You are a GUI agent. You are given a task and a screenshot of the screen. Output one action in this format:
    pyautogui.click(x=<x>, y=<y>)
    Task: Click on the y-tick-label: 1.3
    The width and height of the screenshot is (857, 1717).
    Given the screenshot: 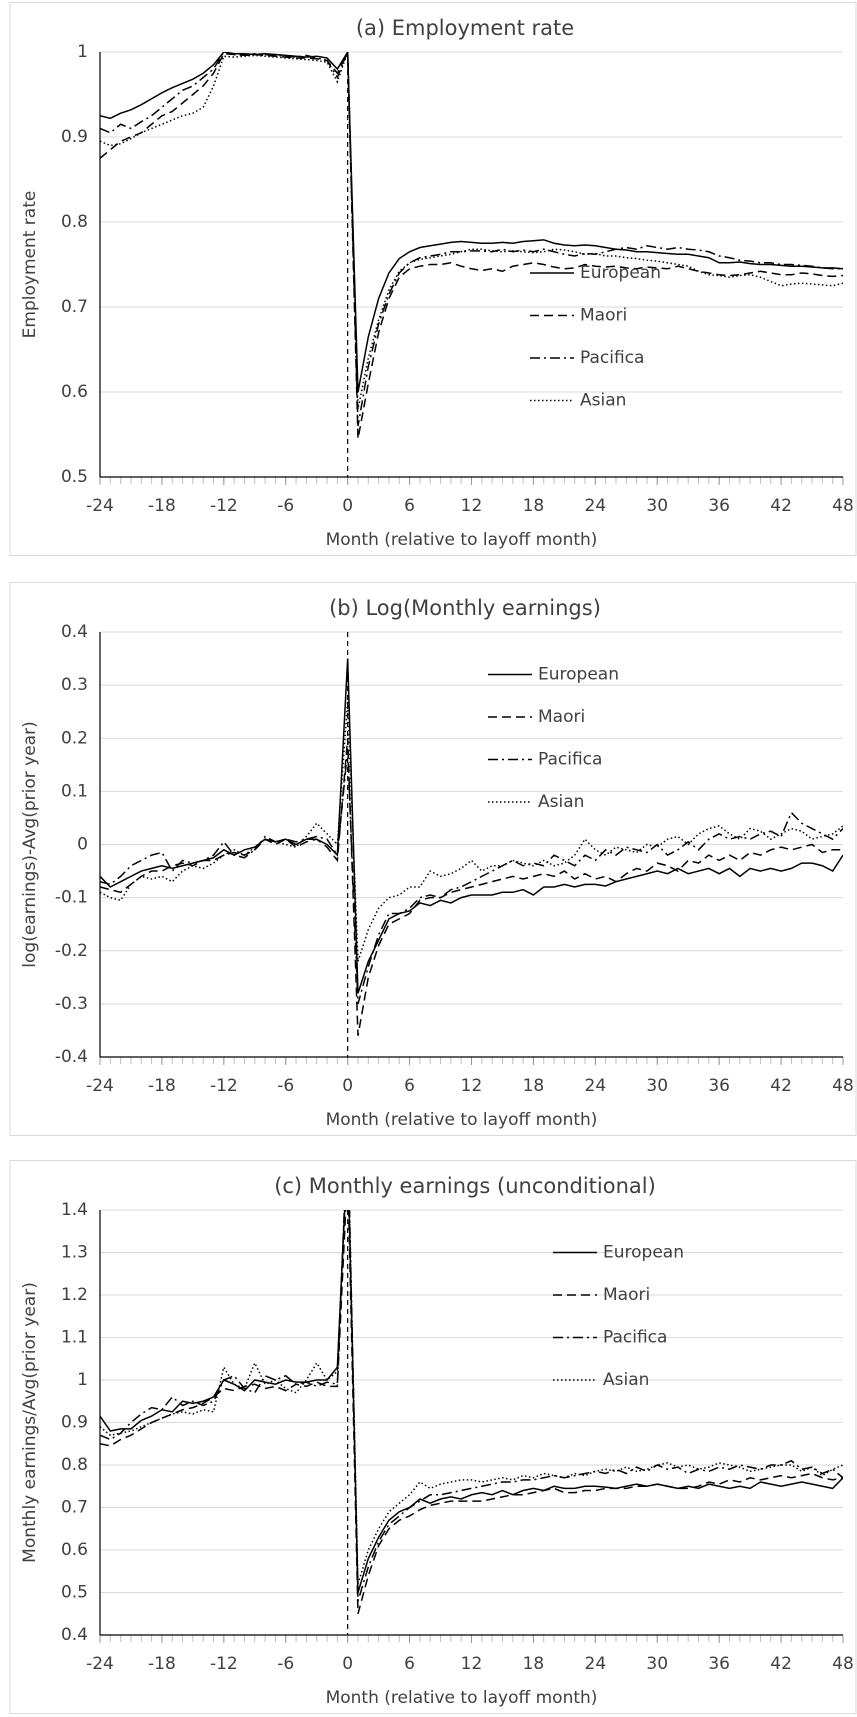 What is the action you would take?
    pyautogui.click(x=74, y=1253)
    